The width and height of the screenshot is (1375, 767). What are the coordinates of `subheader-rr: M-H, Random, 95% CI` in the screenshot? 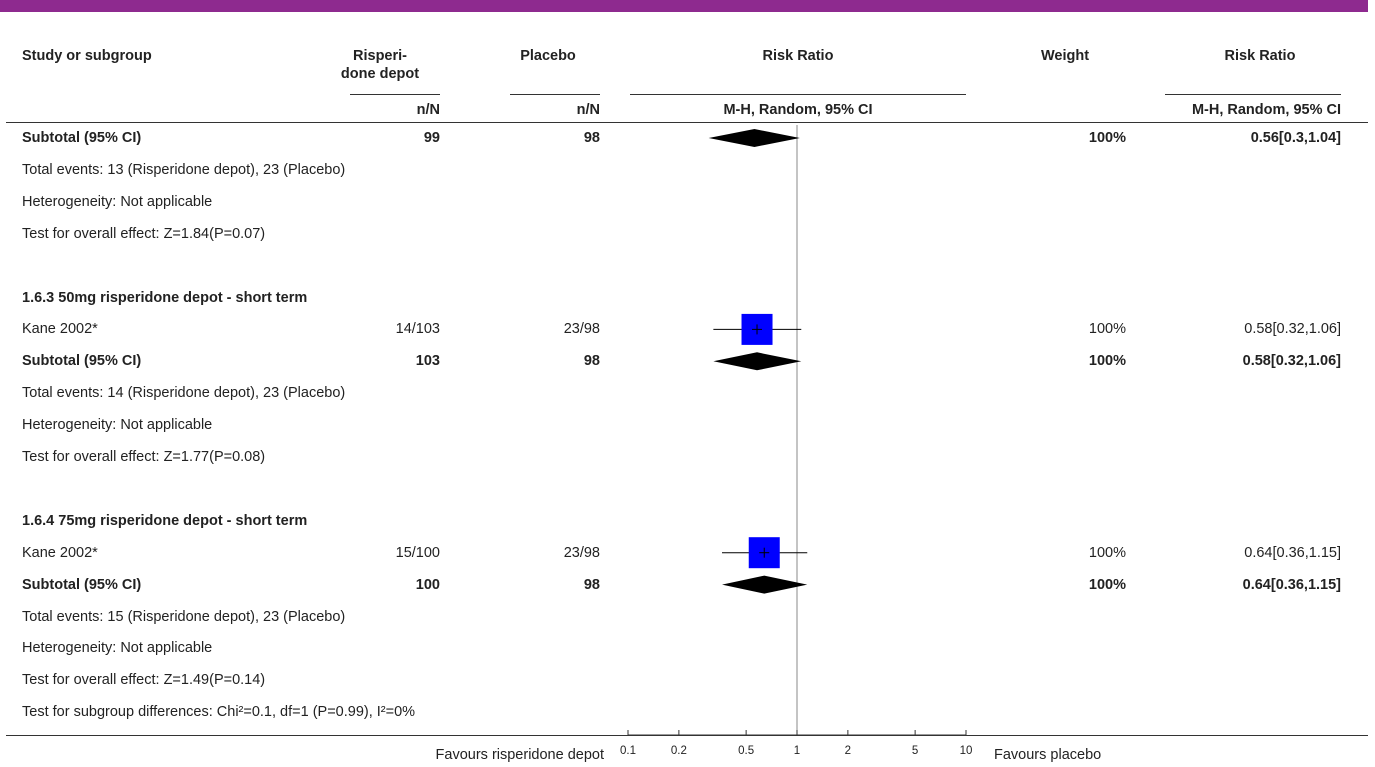 It's located at (1266, 110).